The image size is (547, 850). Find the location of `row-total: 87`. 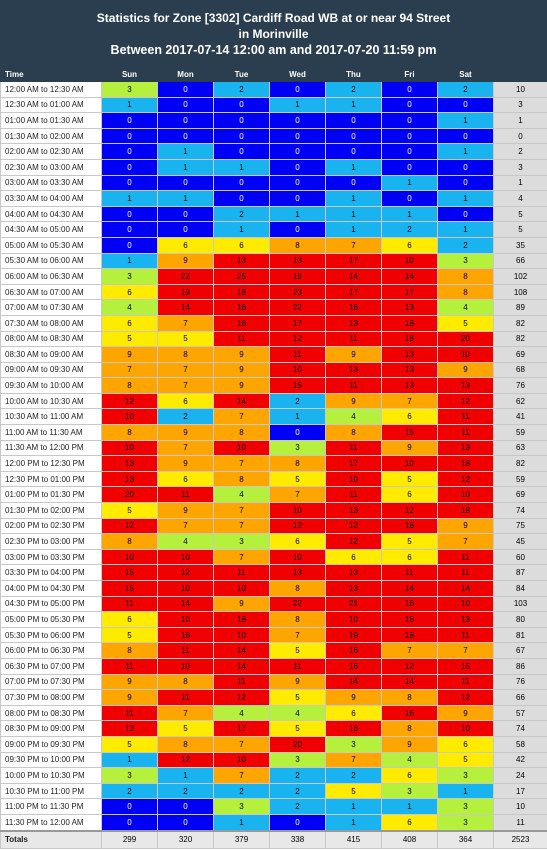

row-total: 87 is located at coordinates (520, 572).